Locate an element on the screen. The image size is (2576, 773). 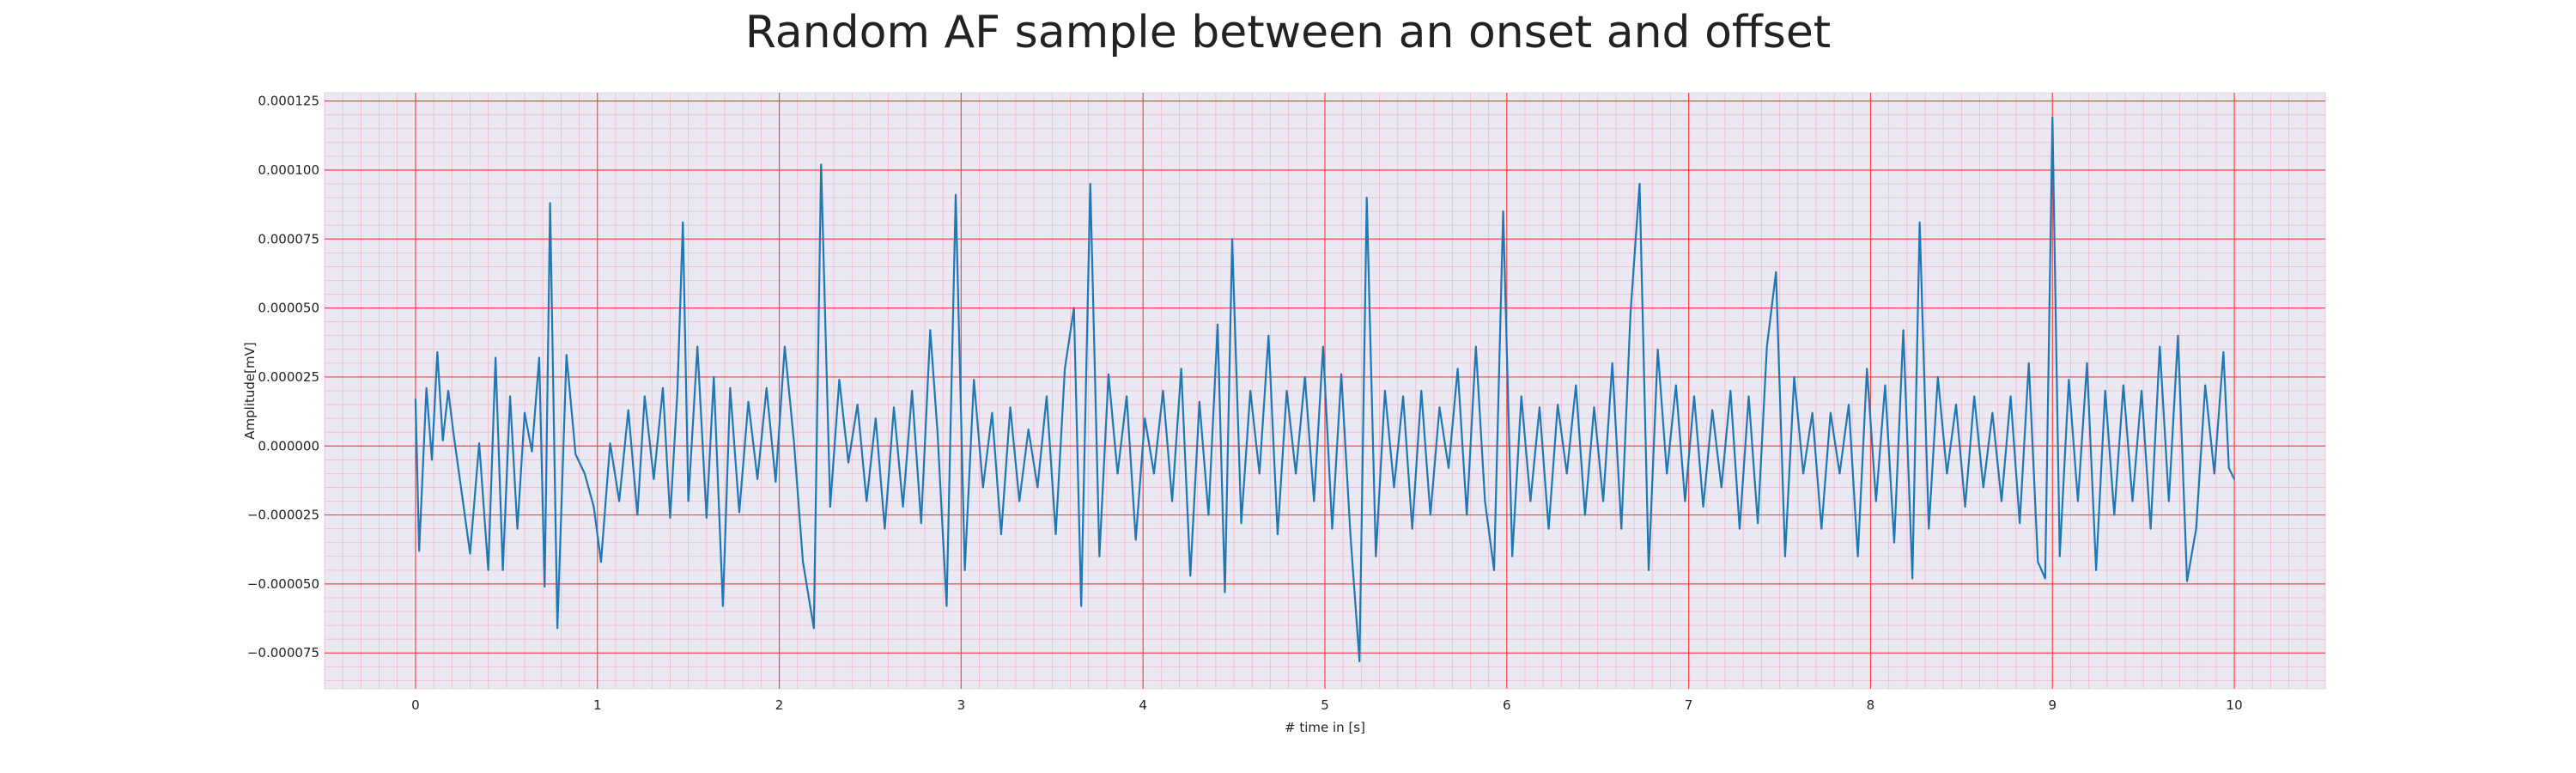
y-tick-label: 0.000025 is located at coordinates (289, 377).